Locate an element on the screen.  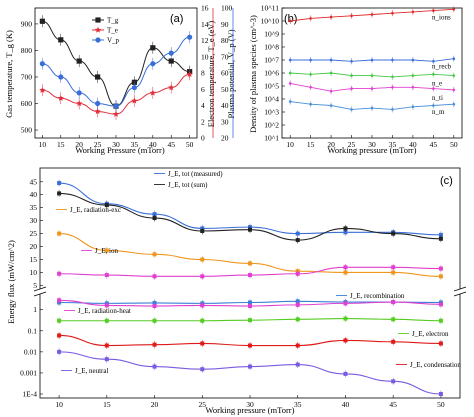
panel-c-break-gap-left is located at coordinates (40, 291).